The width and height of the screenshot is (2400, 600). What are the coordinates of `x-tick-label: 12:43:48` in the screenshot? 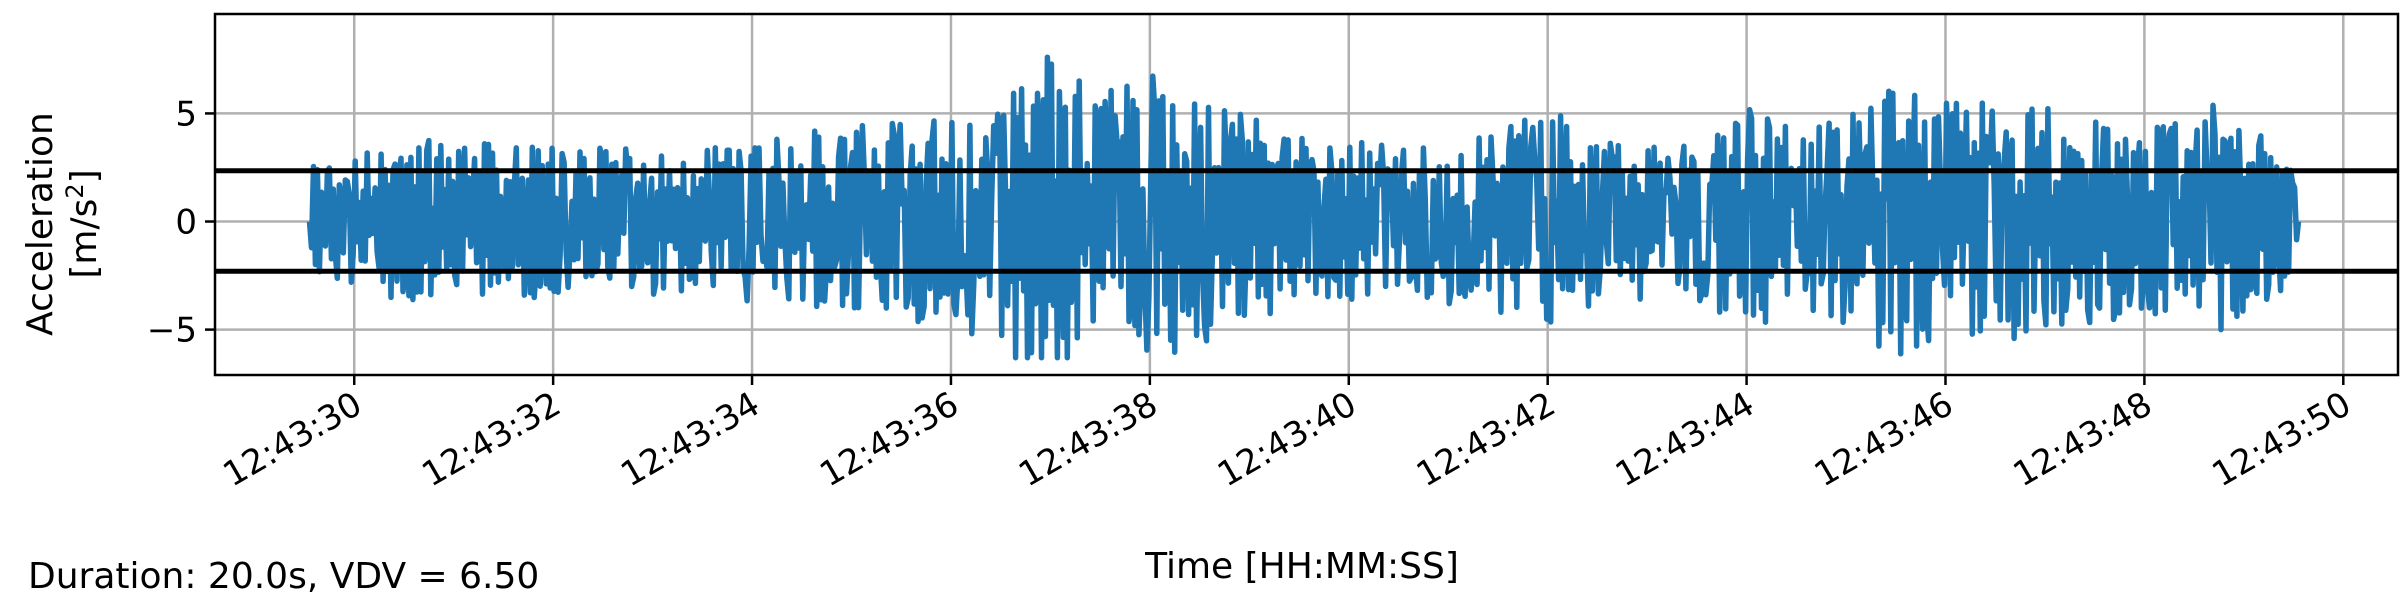 It's located at (2083, 439).